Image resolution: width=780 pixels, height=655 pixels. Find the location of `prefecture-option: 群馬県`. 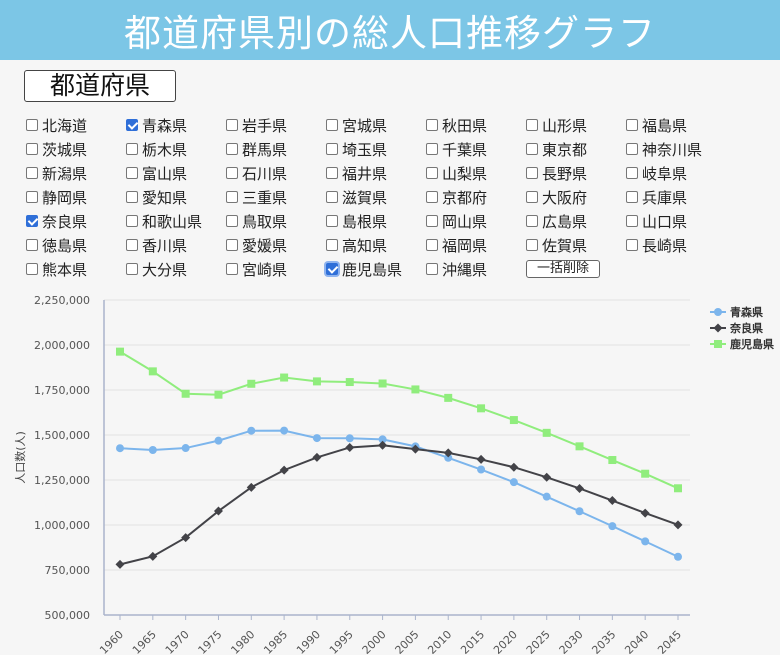

prefecture-option: 群馬県 is located at coordinates (276, 149).